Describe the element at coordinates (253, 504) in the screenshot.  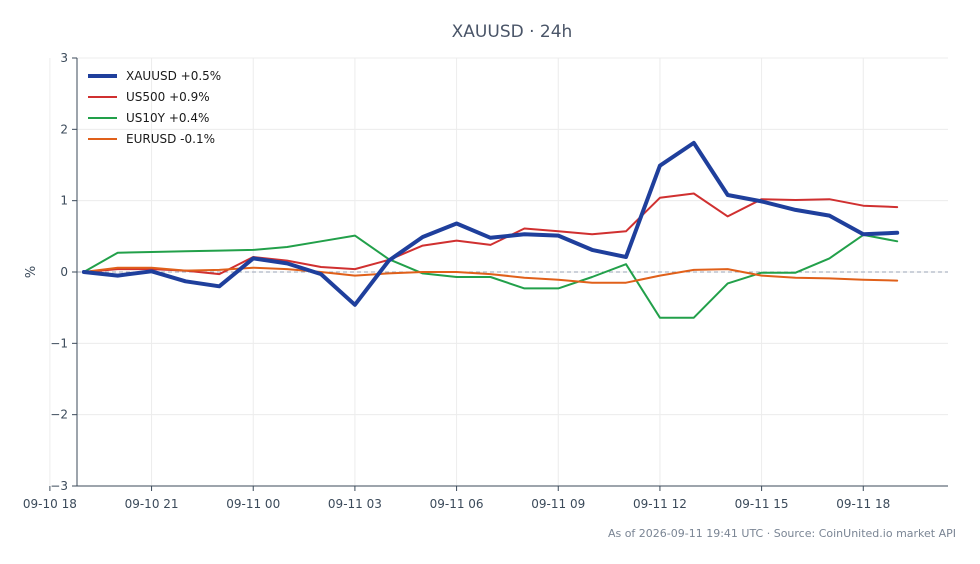
I see `x-tick-label: 09-11 00` at that location.